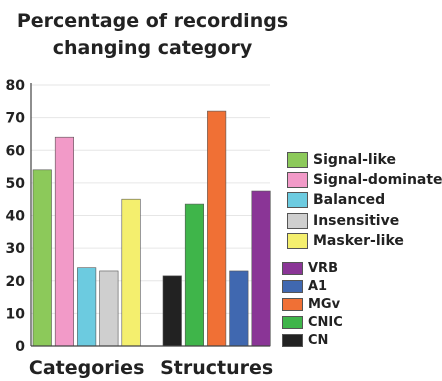  Describe the element at coordinates (16, 217) in the screenshot. I see `y-tick-label: 40` at that location.